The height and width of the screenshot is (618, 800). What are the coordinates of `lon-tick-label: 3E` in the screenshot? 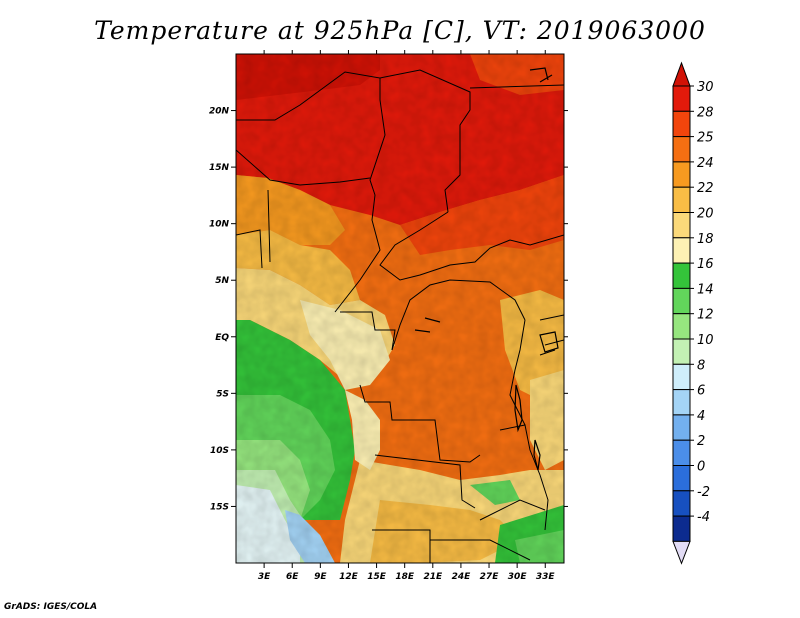 It's located at (264, 577).